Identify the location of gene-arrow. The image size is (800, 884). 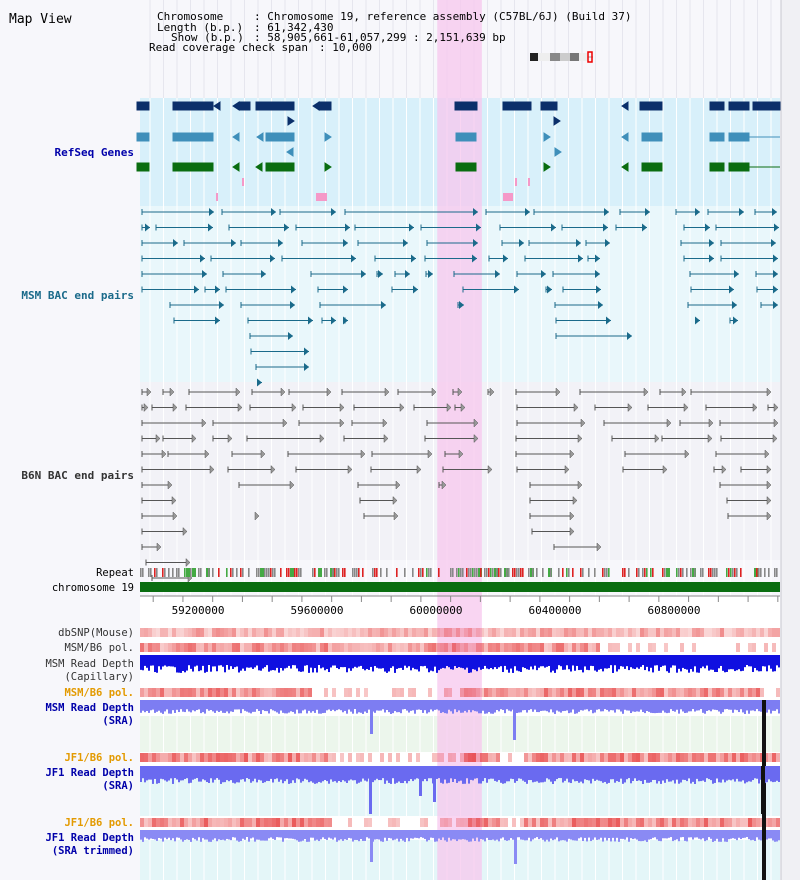
(290, 152).